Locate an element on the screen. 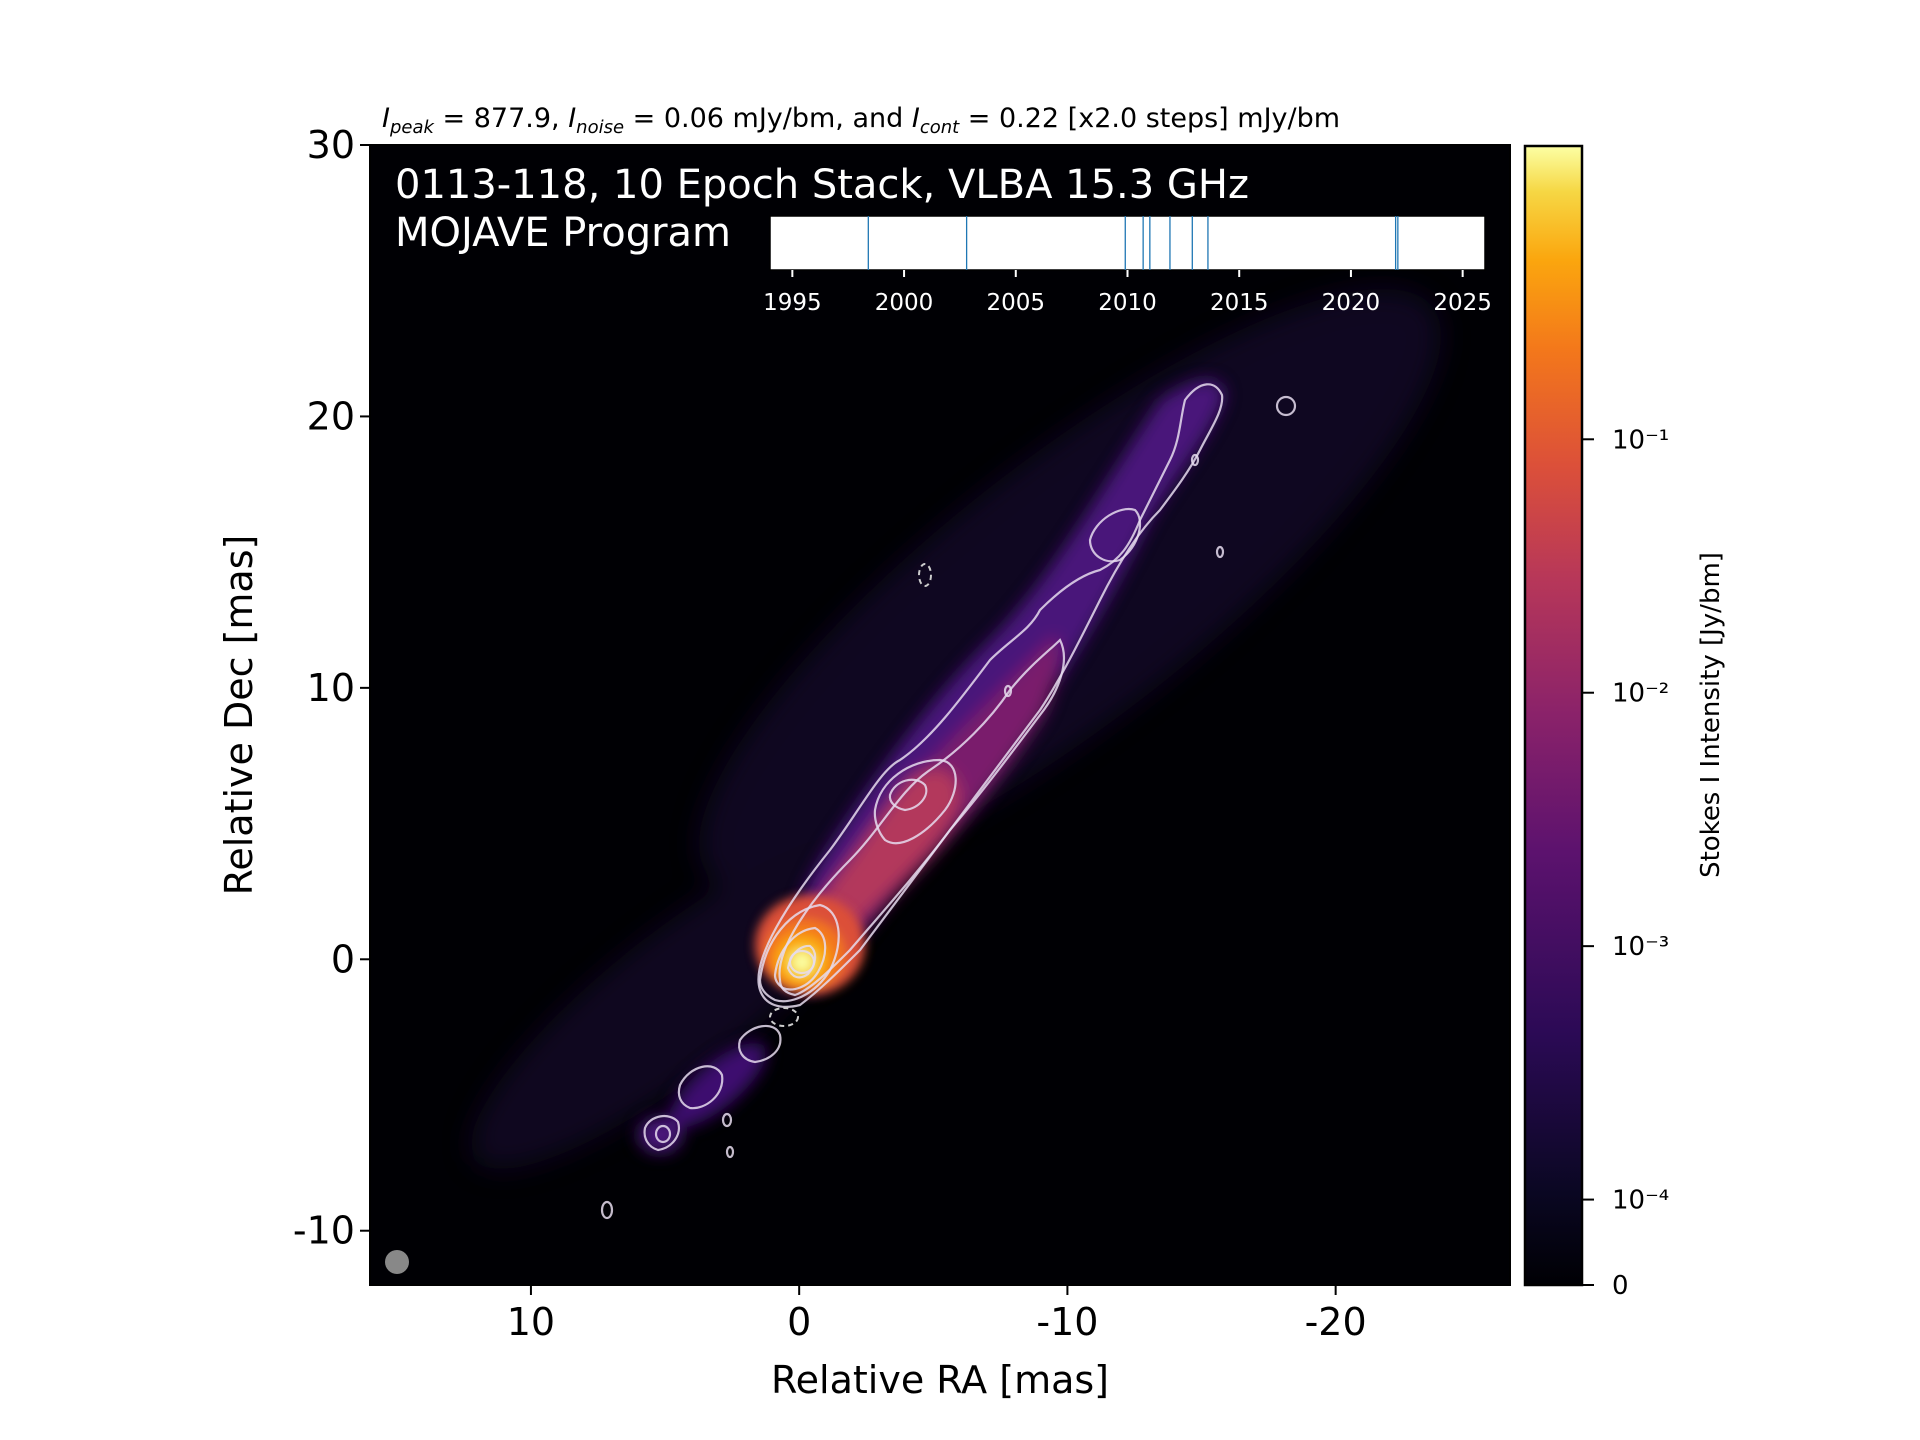 The width and height of the screenshot is (1920, 1440). contour-sw3 is located at coordinates (661, 1133).